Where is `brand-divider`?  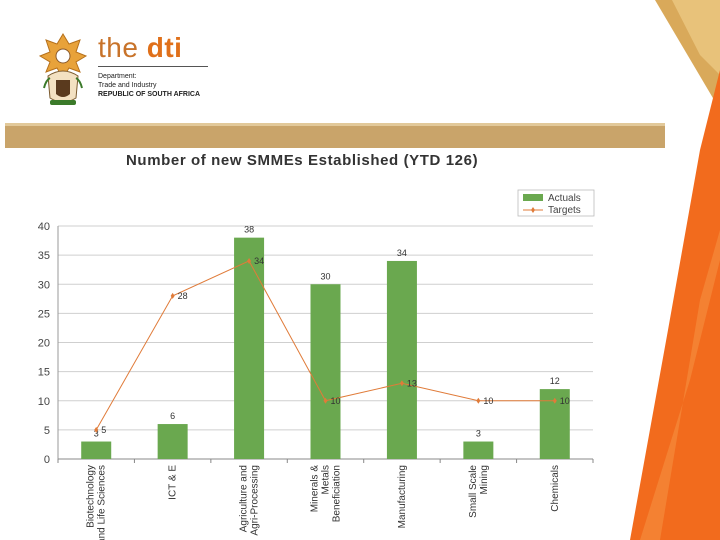 brand-divider is located at coordinates (153, 66).